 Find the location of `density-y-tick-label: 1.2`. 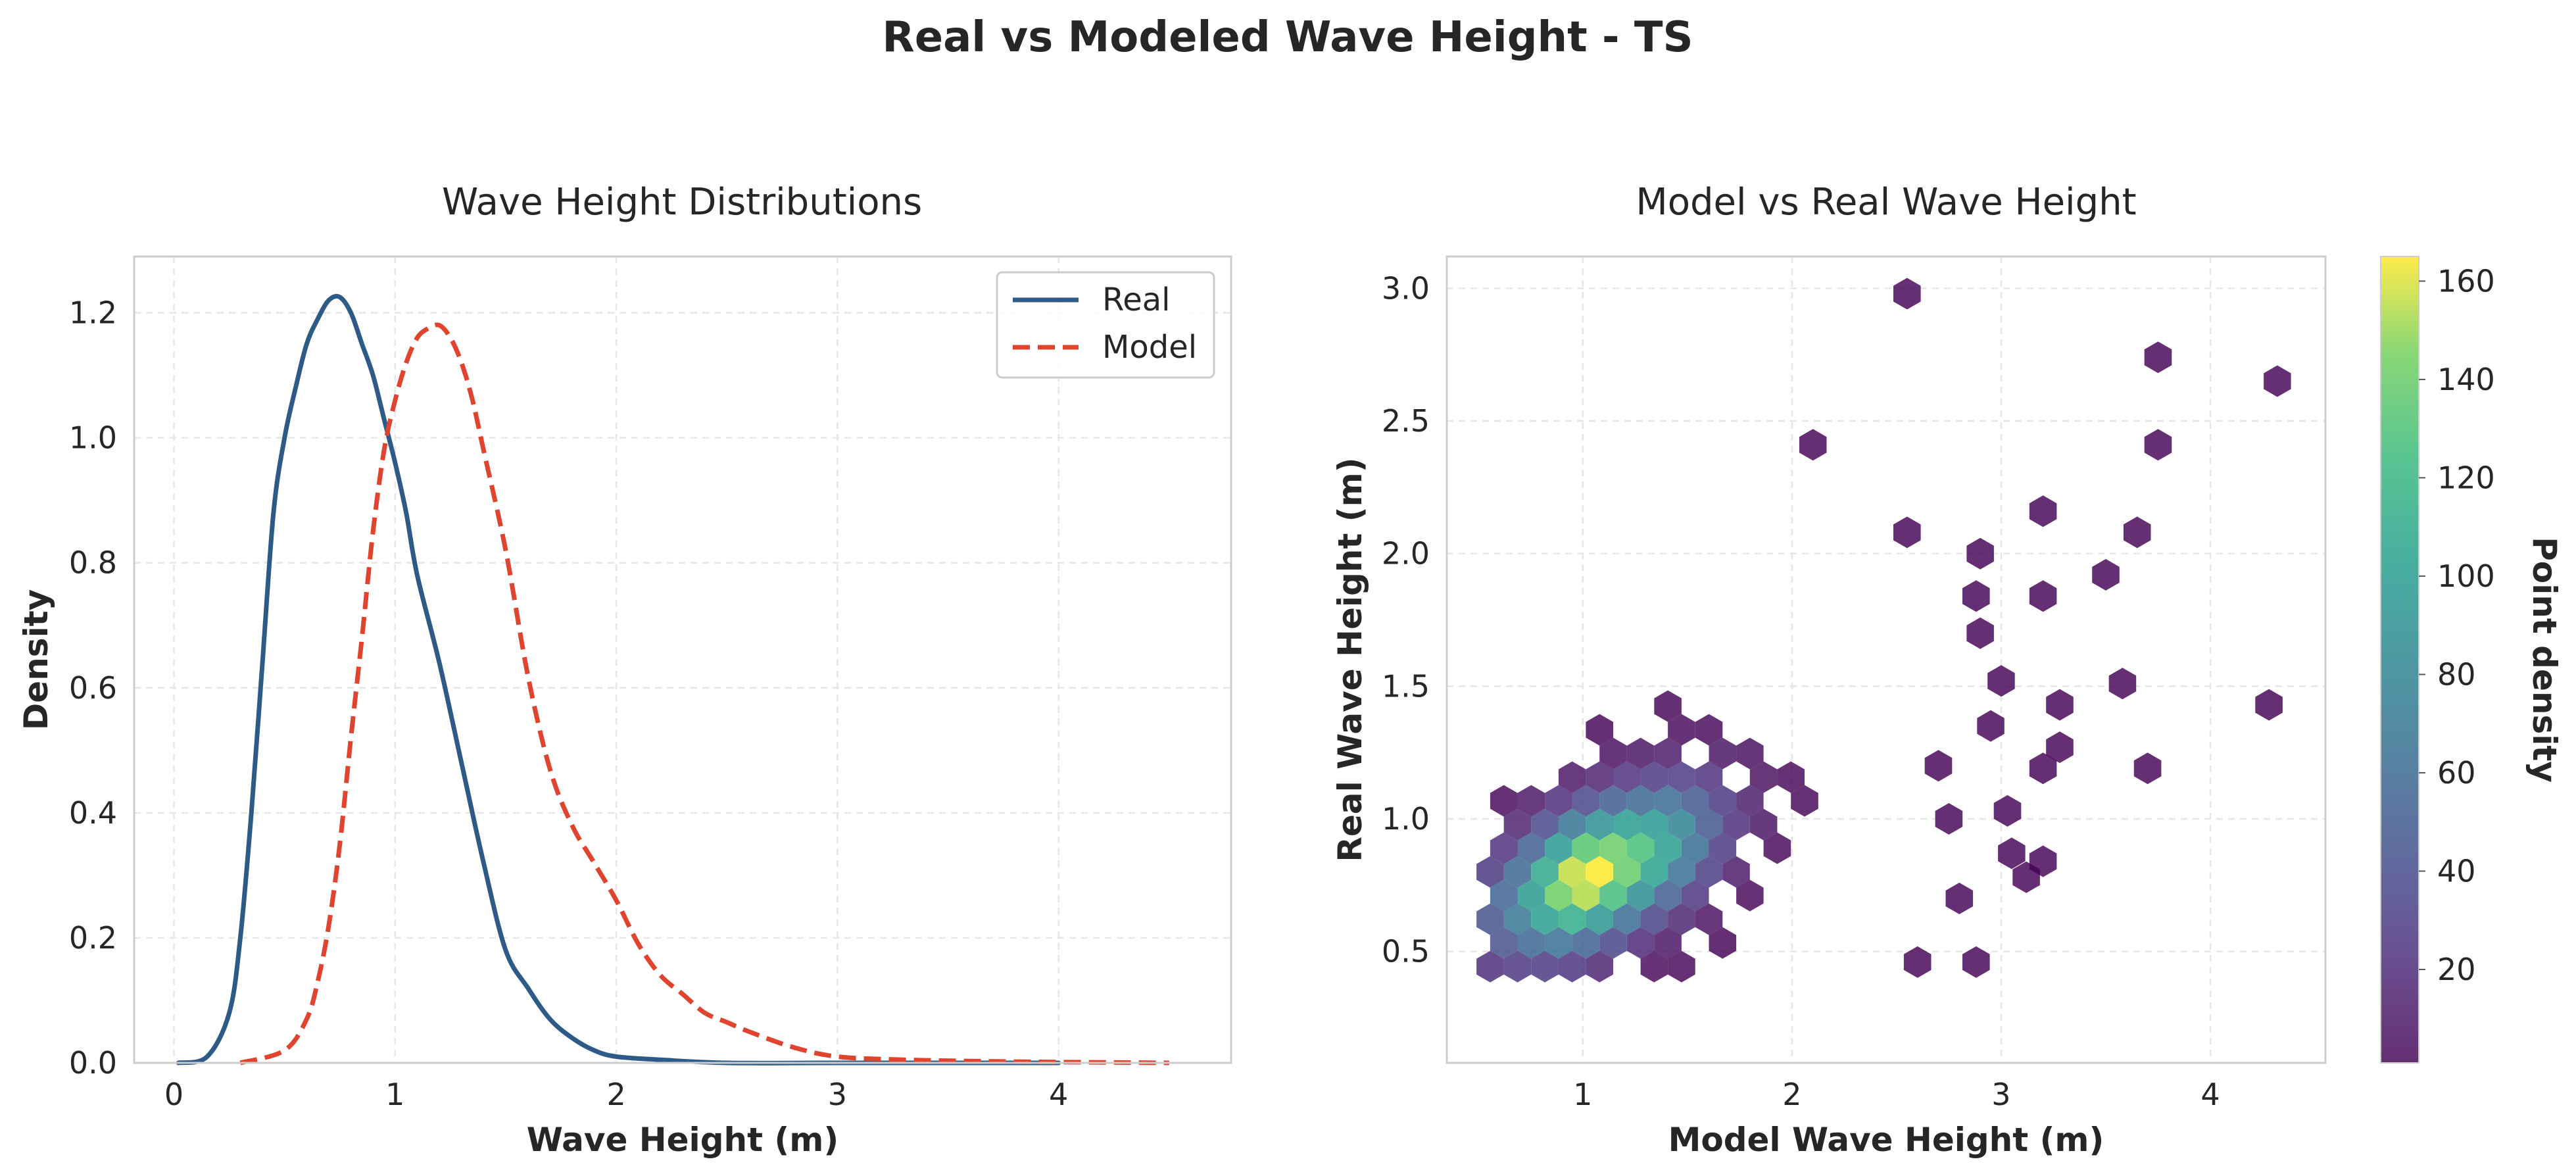

density-y-tick-label: 1.2 is located at coordinates (93, 313).